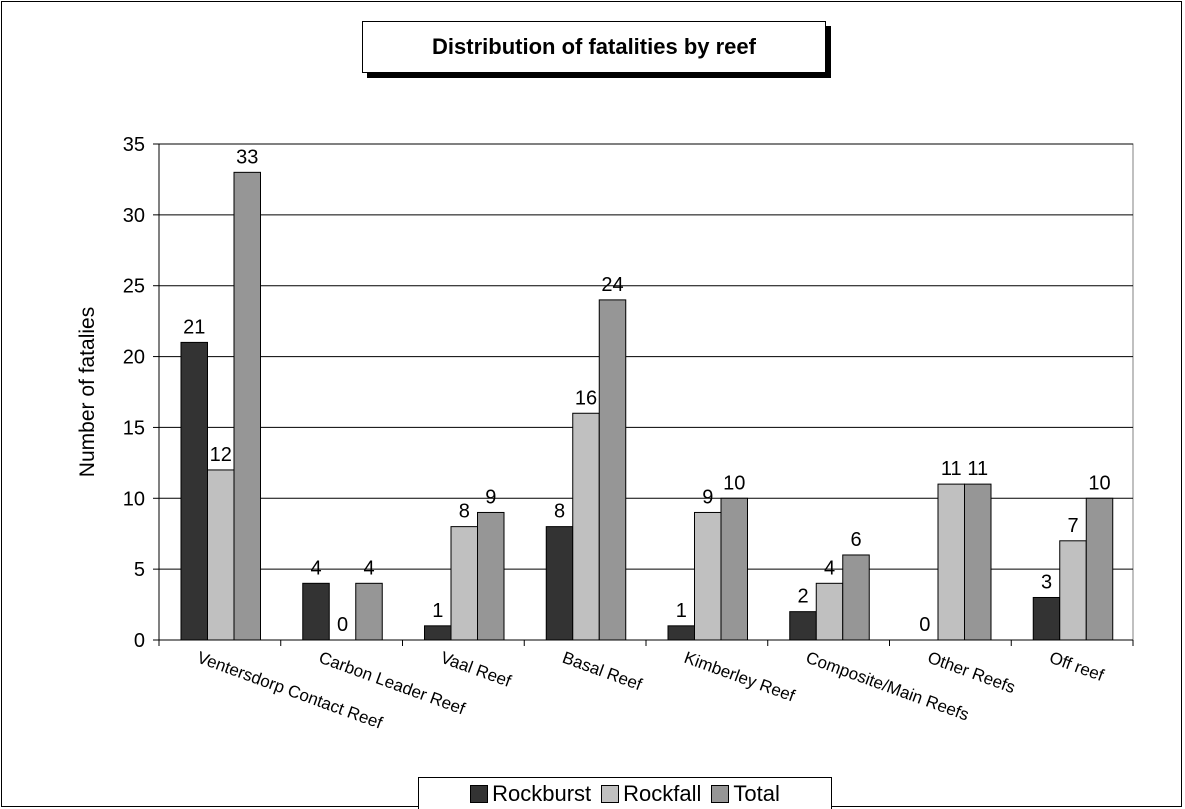 This screenshot has height=809, width=1185. What do you see at coordinates (134, 216) in the screenshot?
I see `y-tick-label: 30` at bounding box center [134, 216].